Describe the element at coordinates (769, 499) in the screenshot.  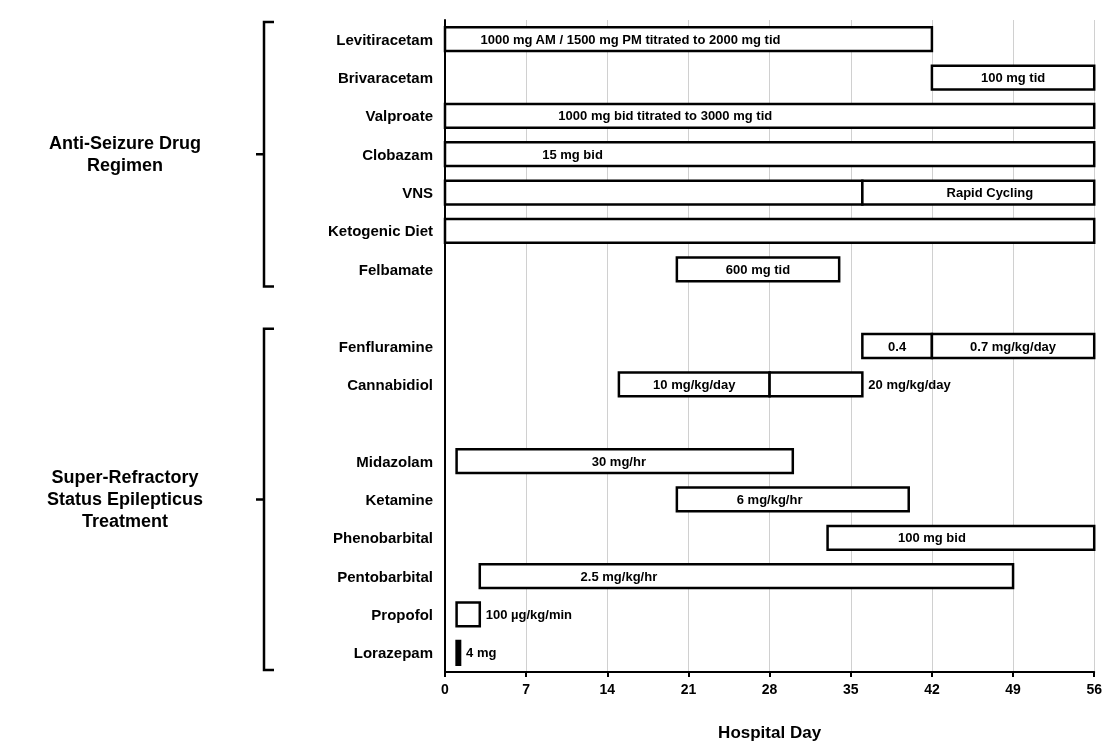
I see `annotation: 6 mg/kg/hr` at that location.